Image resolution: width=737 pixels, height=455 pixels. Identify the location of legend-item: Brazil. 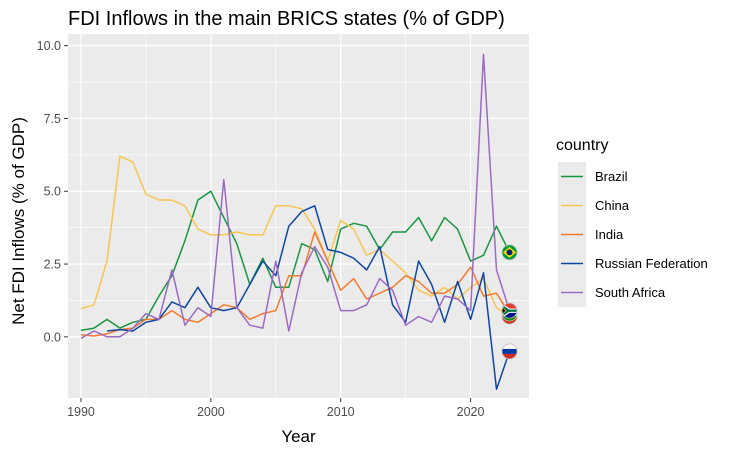
(593, 176).